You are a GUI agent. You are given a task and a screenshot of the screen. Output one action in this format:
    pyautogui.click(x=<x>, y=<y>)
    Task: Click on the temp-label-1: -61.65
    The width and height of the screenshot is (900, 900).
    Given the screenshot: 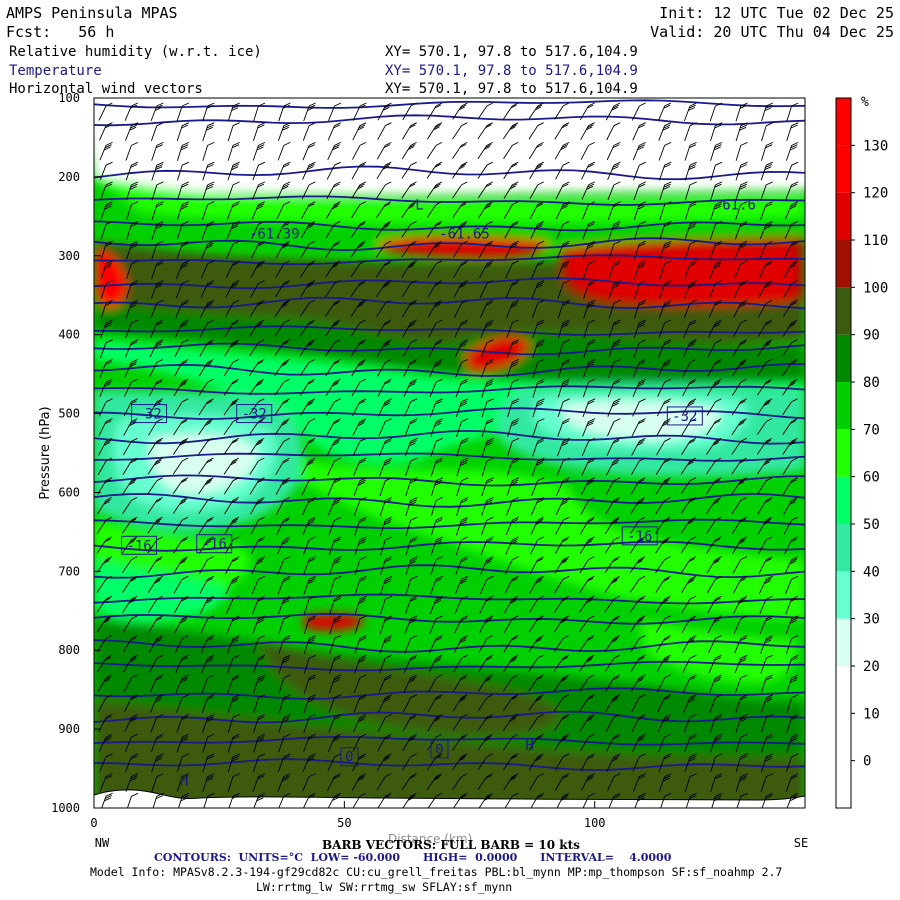 What is the action you would take?
    pyautogui.click(x=464, y=235)
    